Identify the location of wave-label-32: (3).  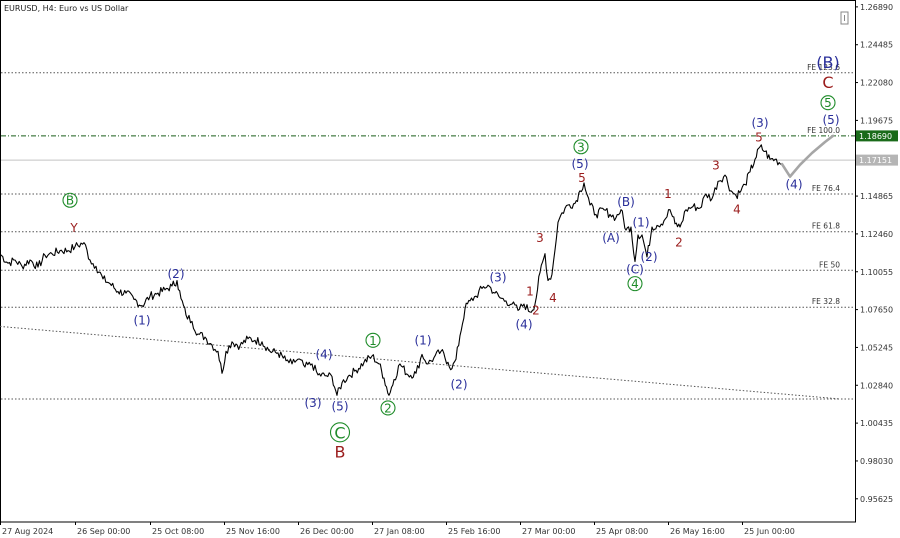
(760, 123).